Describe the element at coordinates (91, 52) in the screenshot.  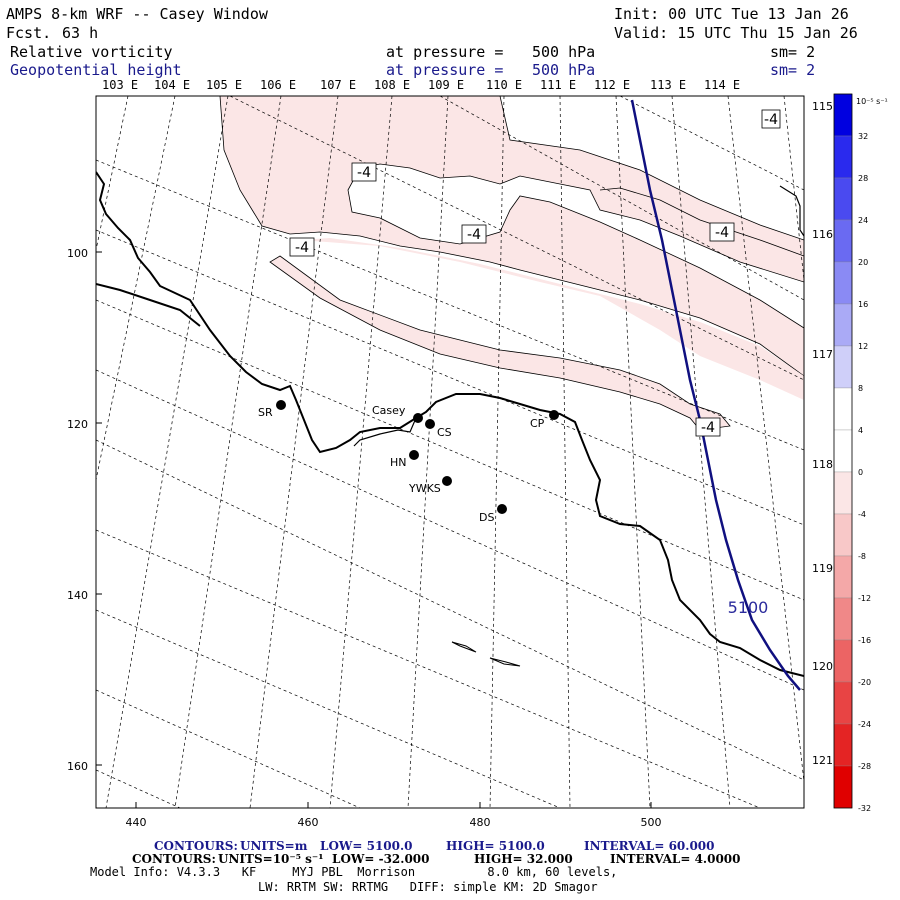
I see `field1-name: Relative vorticity` at that location.